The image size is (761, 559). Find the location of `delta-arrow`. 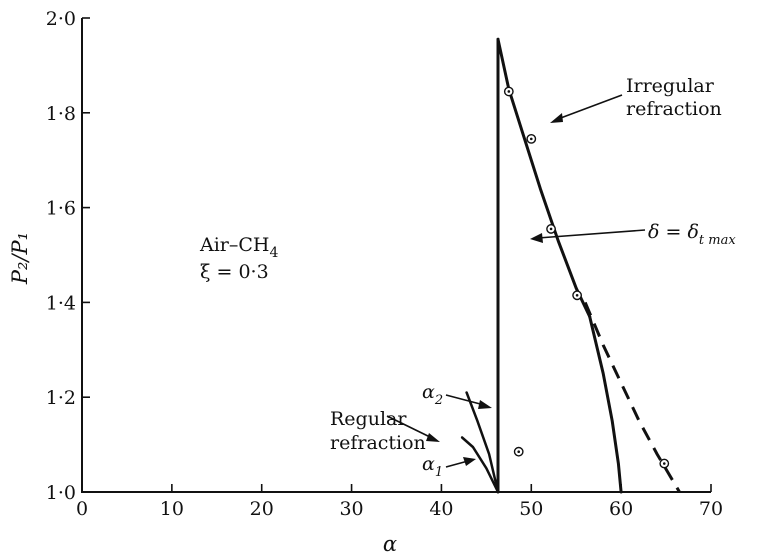

delta-arrow is located at coordinates (591, 234).